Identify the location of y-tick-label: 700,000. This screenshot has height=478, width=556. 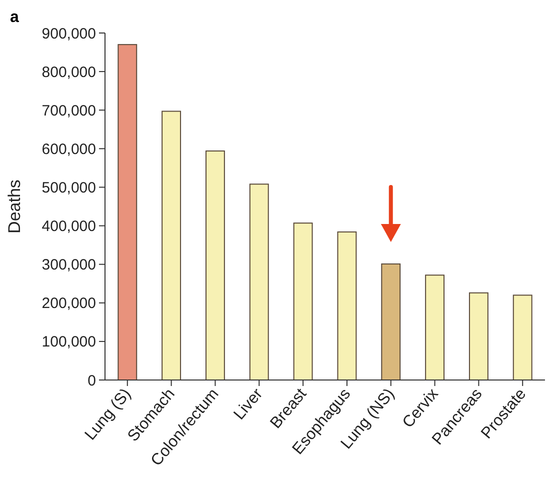
(69, 111).